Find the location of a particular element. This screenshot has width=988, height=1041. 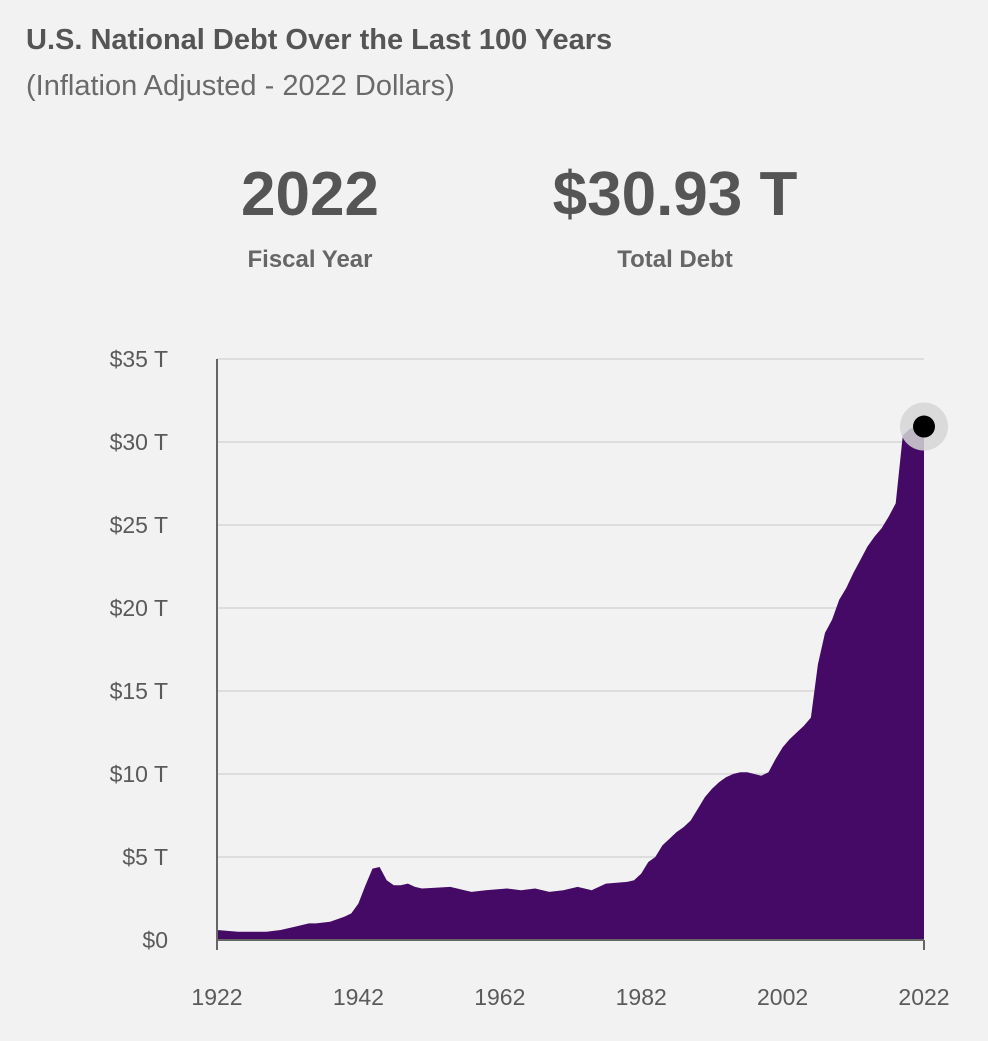

y-tick-label: $0 is located at coordinates (155, 940).